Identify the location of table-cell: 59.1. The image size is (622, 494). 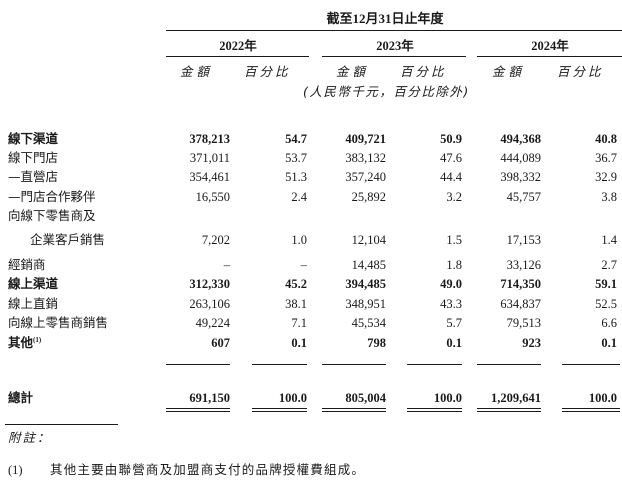
(606, 284).